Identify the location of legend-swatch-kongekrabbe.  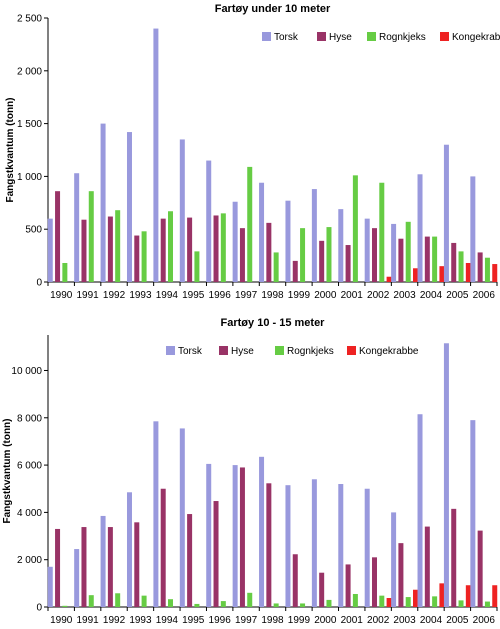
(351, 350).